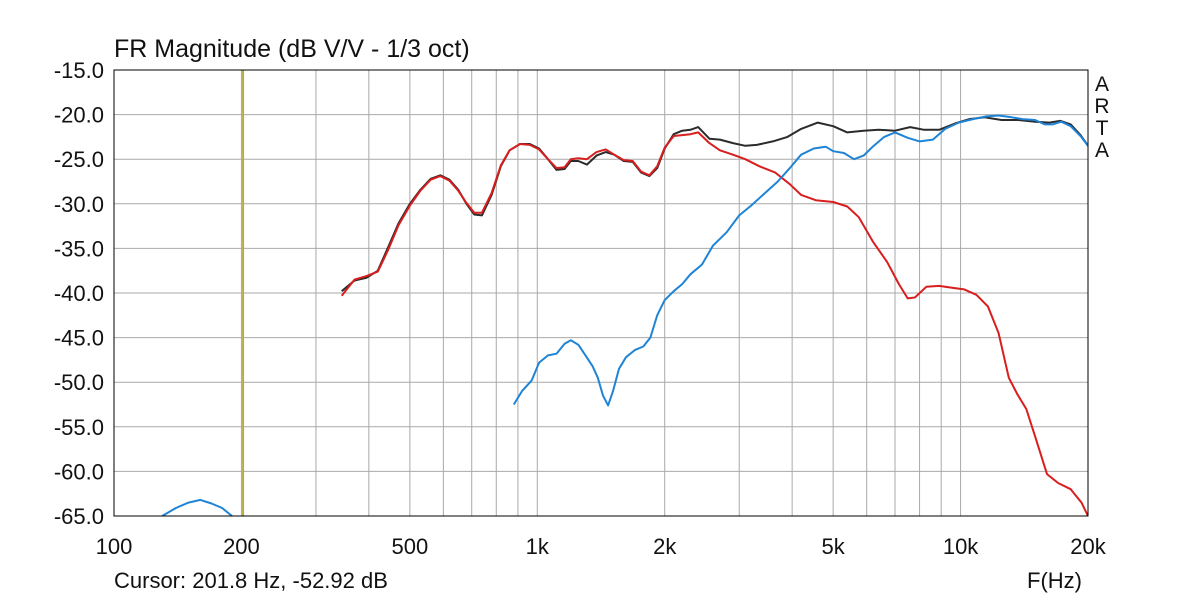 This screenshot has width=1200, height=600. Describe the element at coordinates (251, 580) in the screenshot. I see `cursor-readout: Cursor: 201.8 Hz, -52.92 dB` at that location.